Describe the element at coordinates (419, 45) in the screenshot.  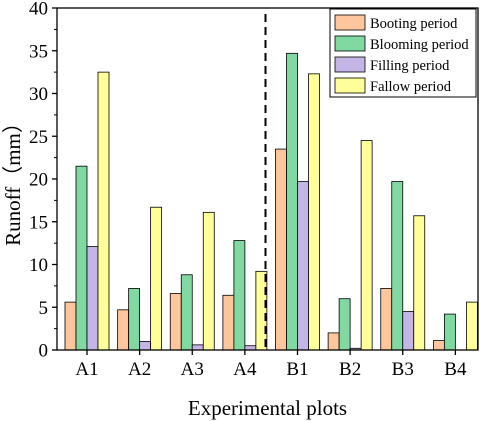
I see `legend-label: Blooming period` at that location.